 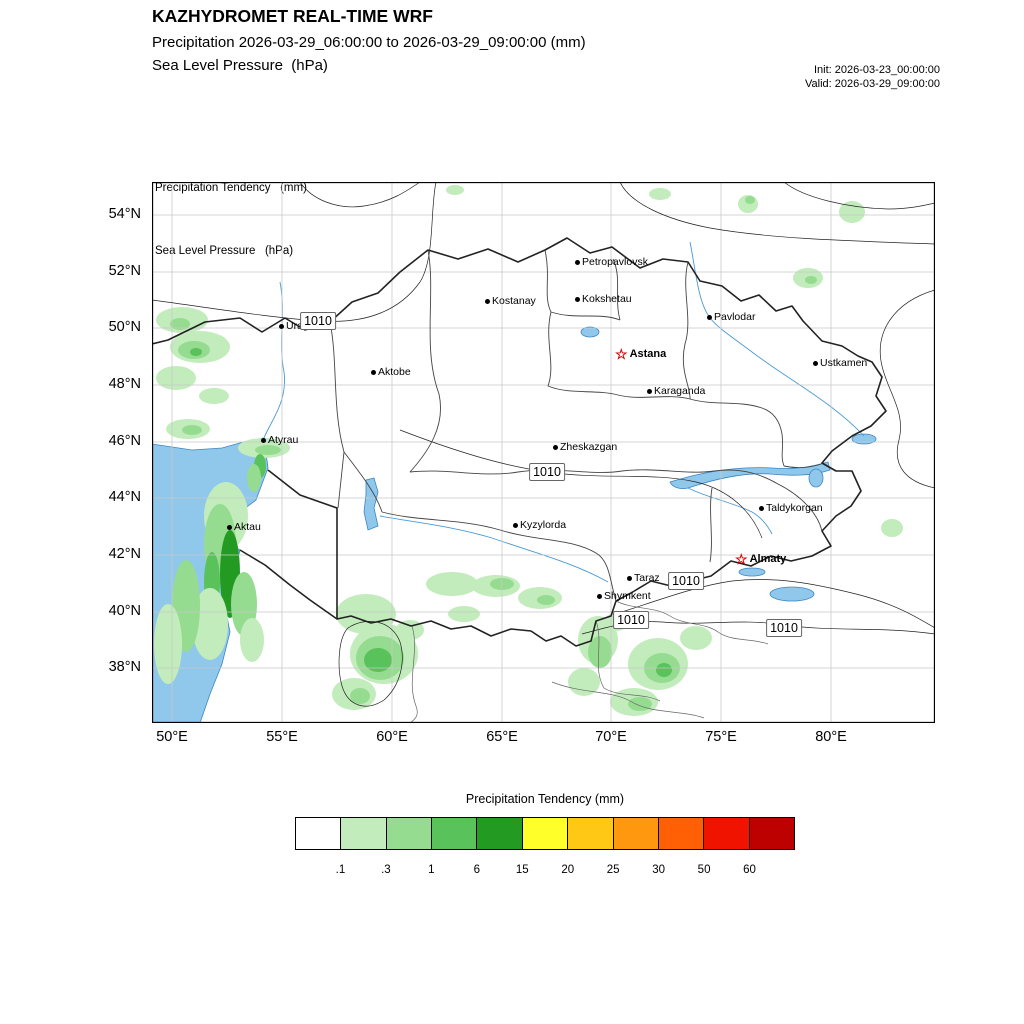 What do you see at coordinates (124, 271) in the screenshot?
I see `lat-tick-label: 52°N` at bounding box center [124, 271].